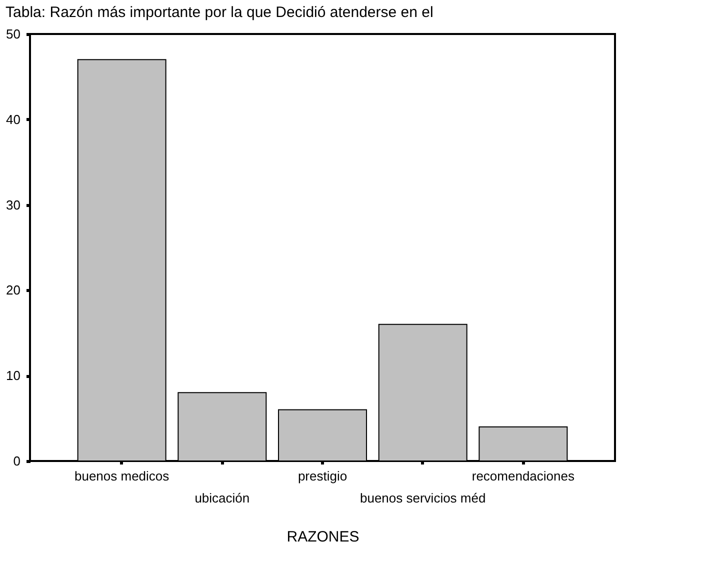 The width and height of the screenshot is (710, 575). What do you see at coordinates (16, 461) in the screenshot?
I see `y-tick-label: 0` at bounding box center [16, 461].